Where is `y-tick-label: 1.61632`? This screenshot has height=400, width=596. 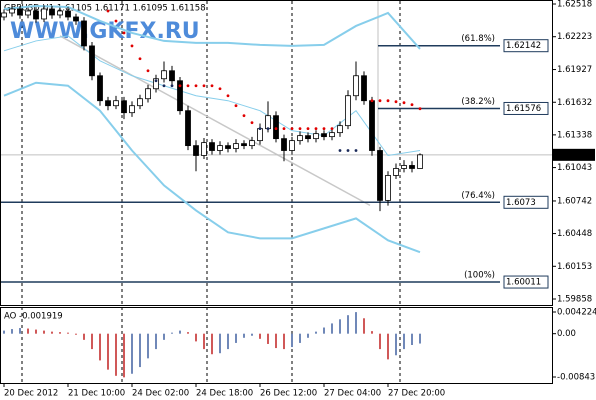
y-tick-label: 1.61632 is located at coordinates (574, 103).